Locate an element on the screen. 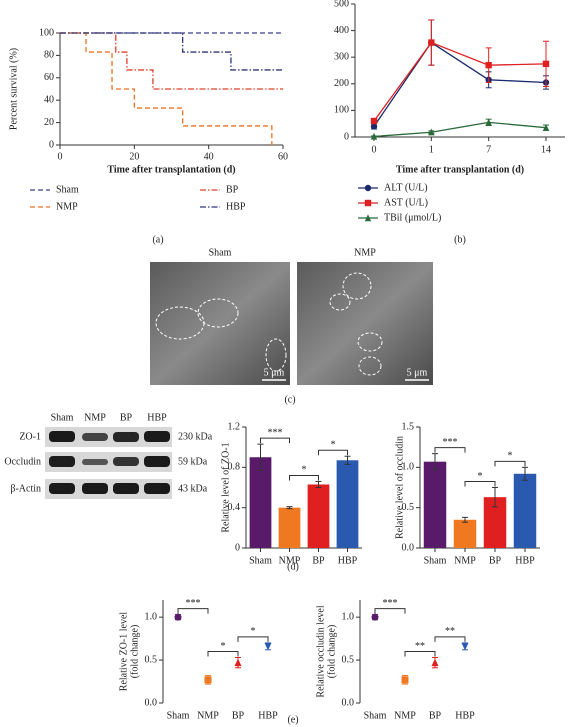 The height and width of the screenshot is (727, 586). x-tick-label: 1 is located at coordinates (431, 149).